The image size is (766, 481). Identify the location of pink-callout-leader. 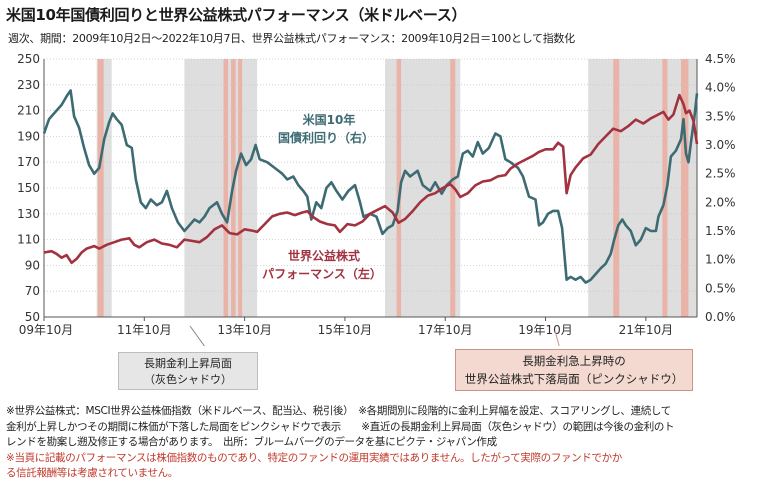
(557, 338).